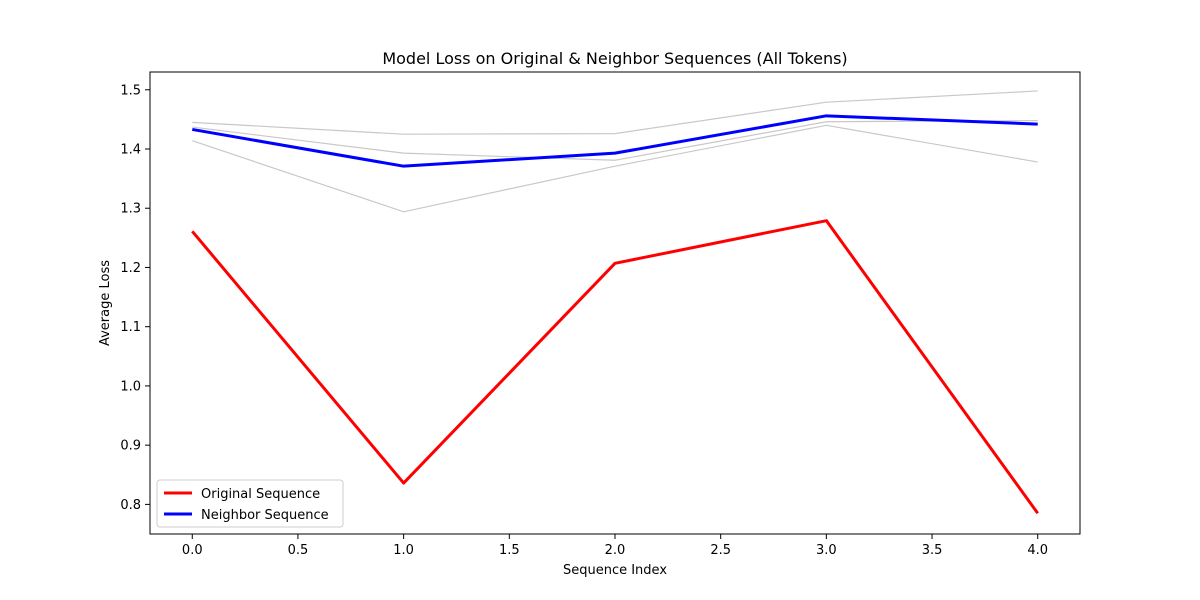 Image resolution: width=1200 pixels, height=600 pixels. I want to click on y-tick-label: 1.1, so click(130, 327).